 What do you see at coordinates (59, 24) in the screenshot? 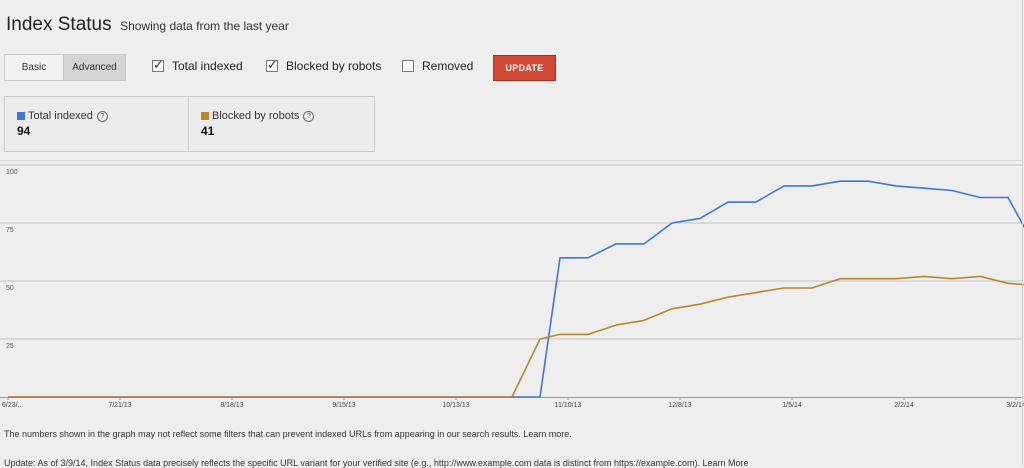
I see `page-title: Index Status` at bounding box center [59, 24].